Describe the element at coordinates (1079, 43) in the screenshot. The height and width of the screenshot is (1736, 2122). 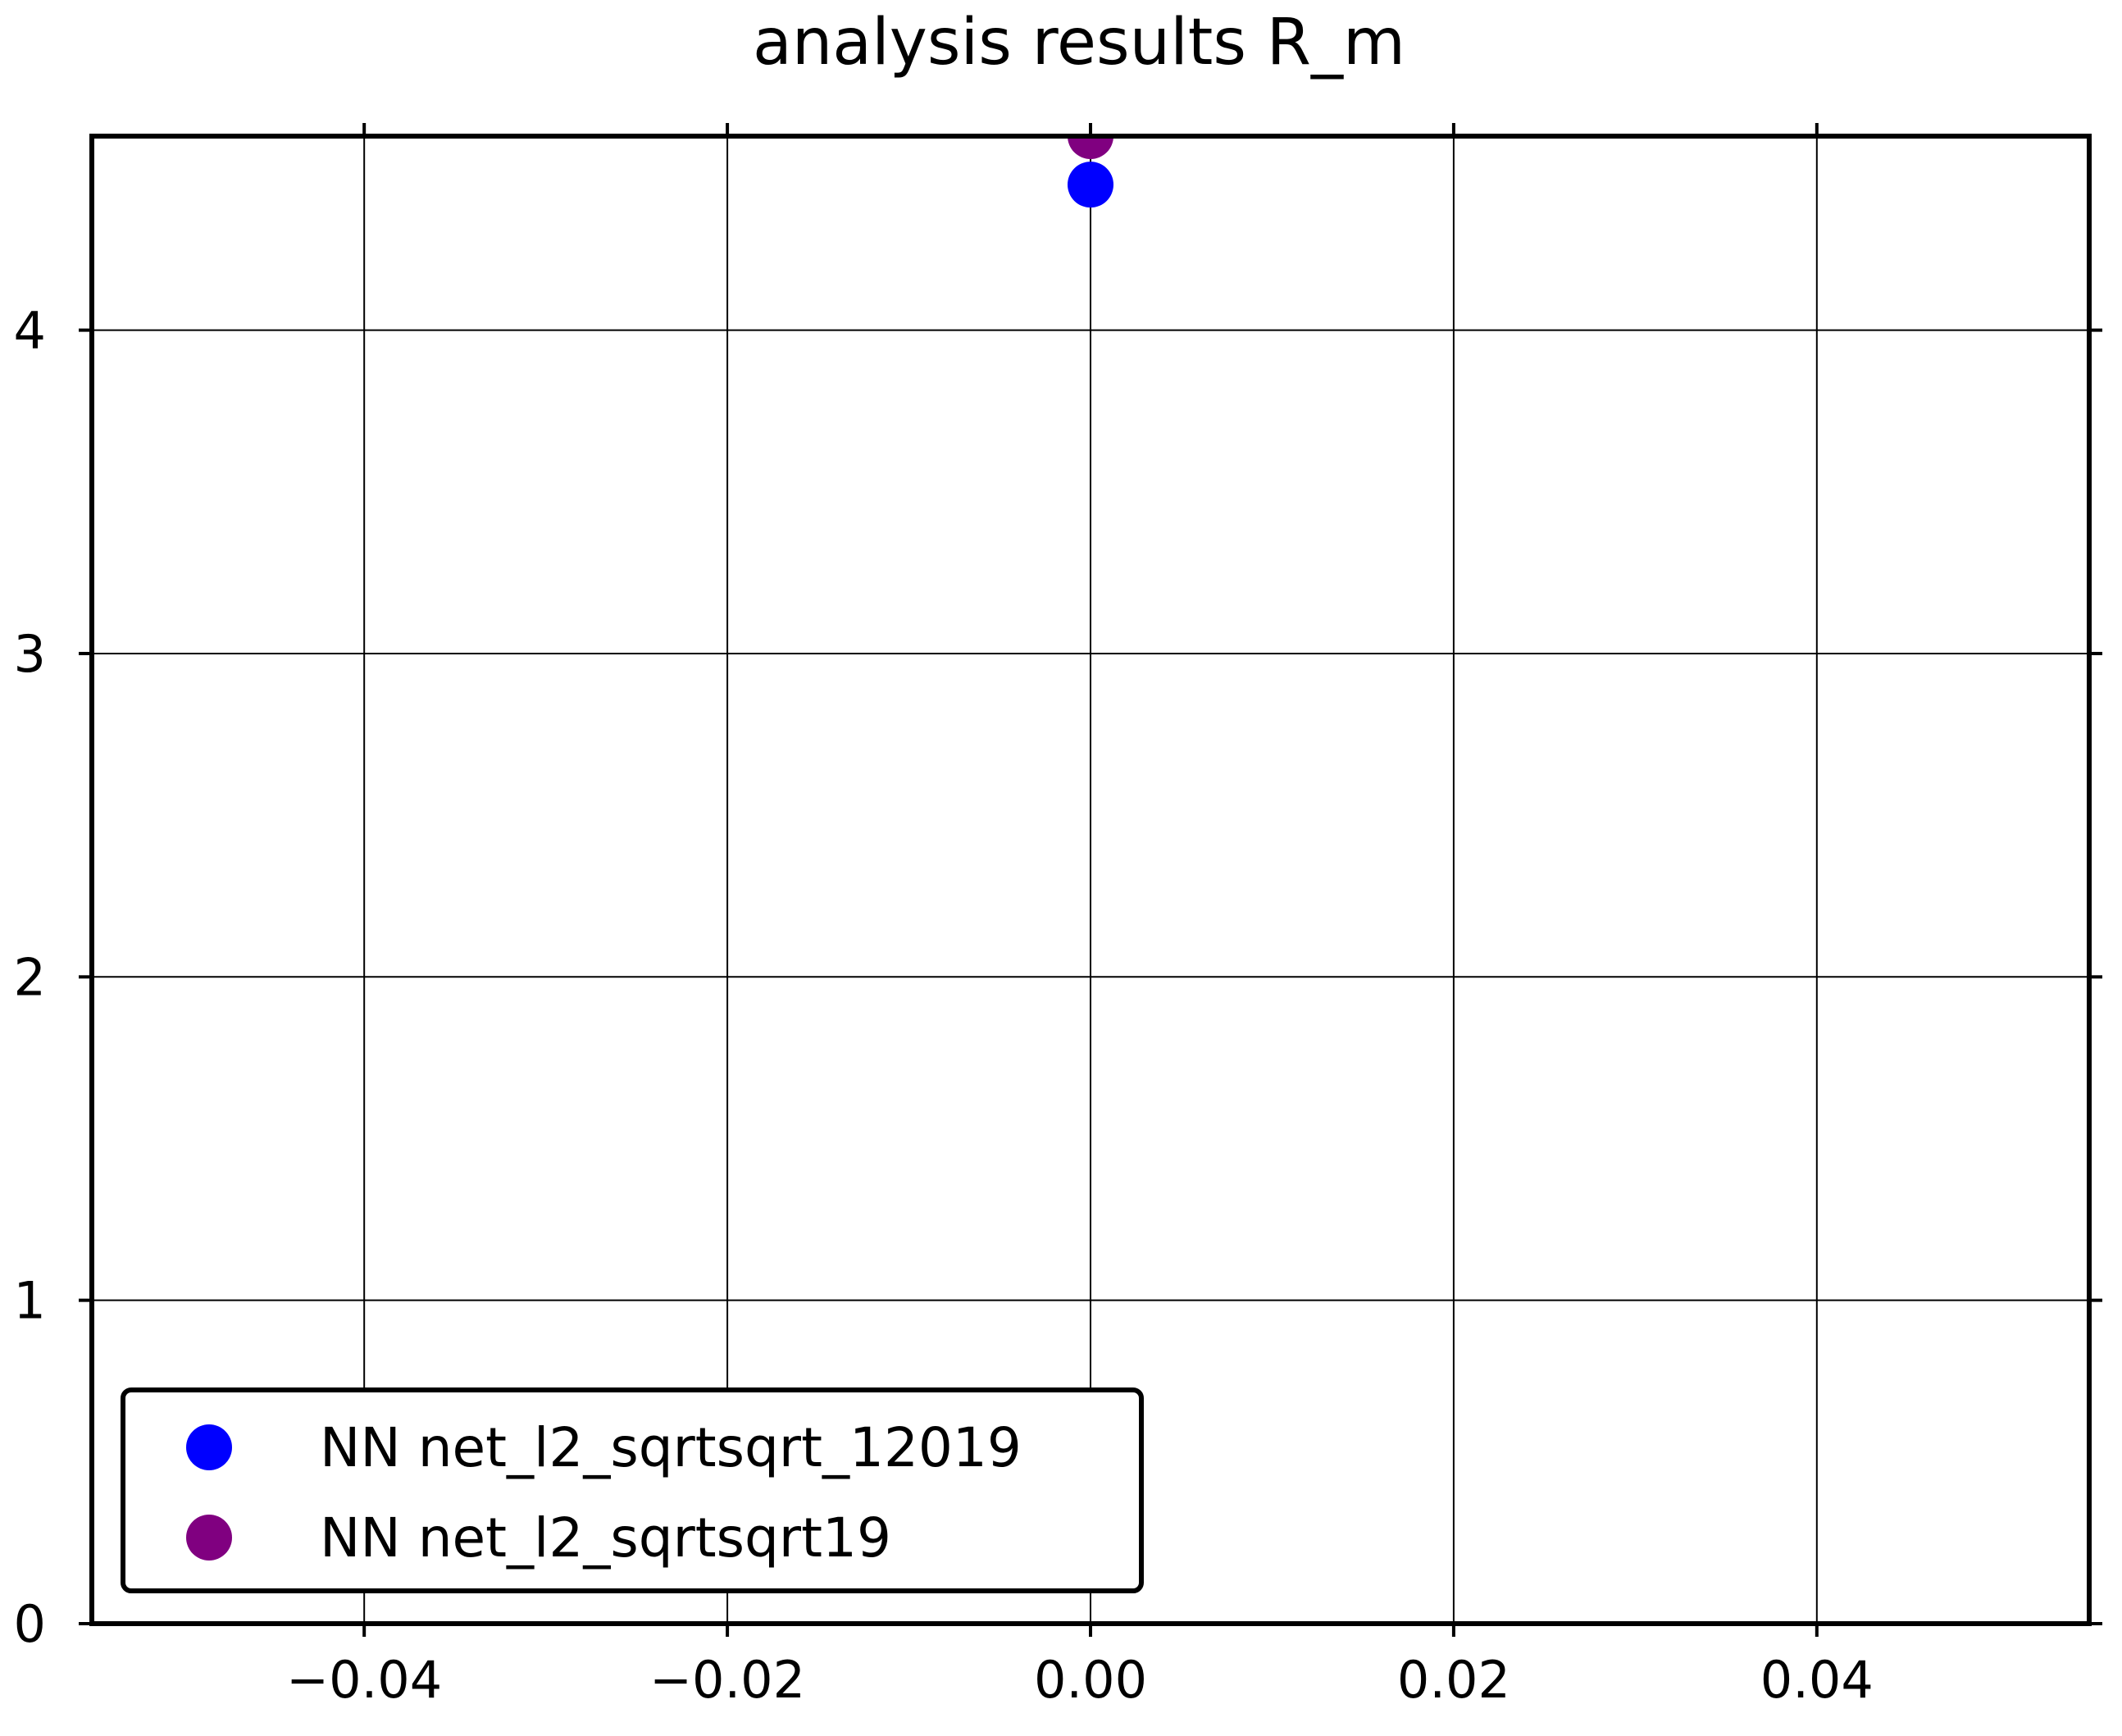
I see `chart-title: analysis results R_m` at that location.